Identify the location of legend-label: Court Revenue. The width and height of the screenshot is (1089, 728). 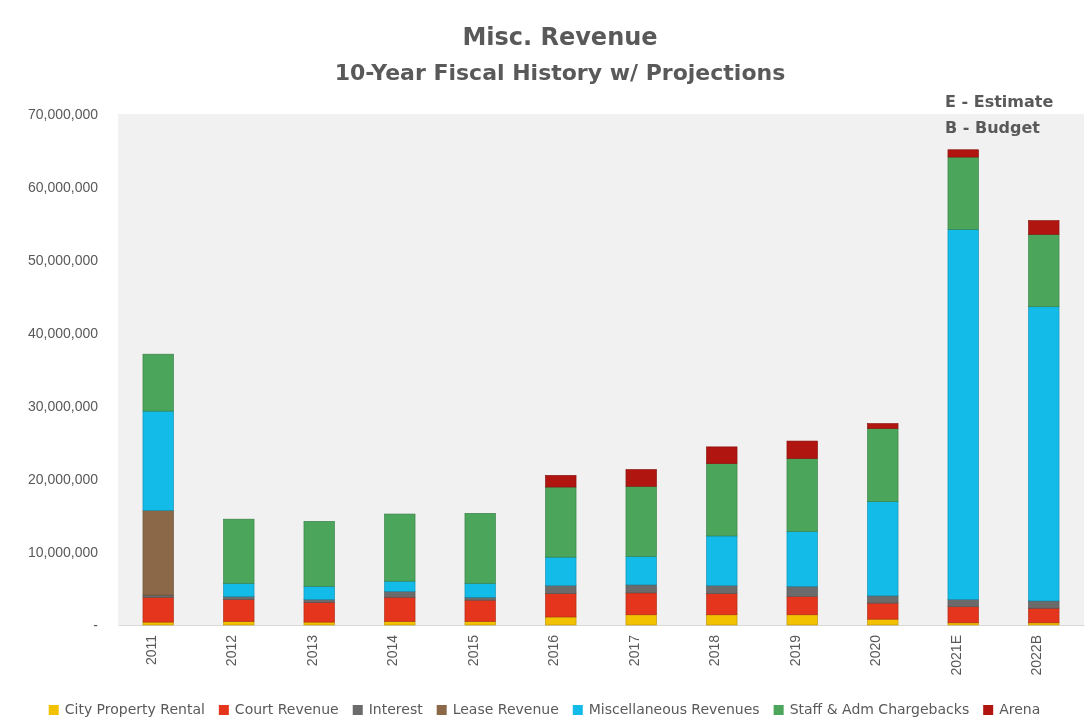
(286, 709).